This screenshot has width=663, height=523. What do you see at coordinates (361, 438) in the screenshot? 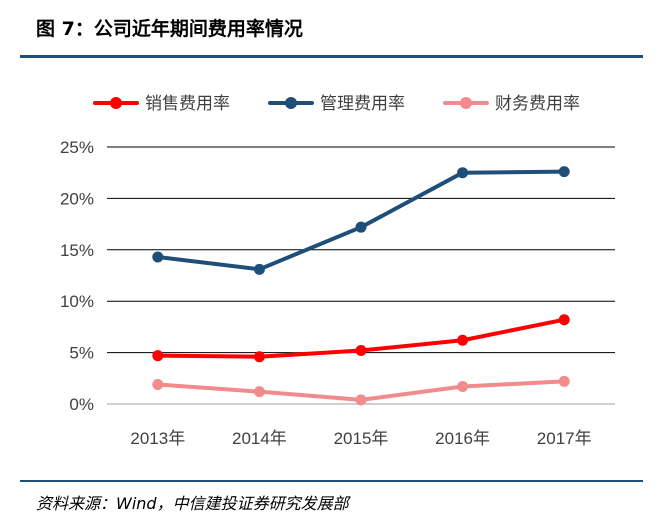
I see `x-tick-label: 2015年` at bounding box center [361, 438].